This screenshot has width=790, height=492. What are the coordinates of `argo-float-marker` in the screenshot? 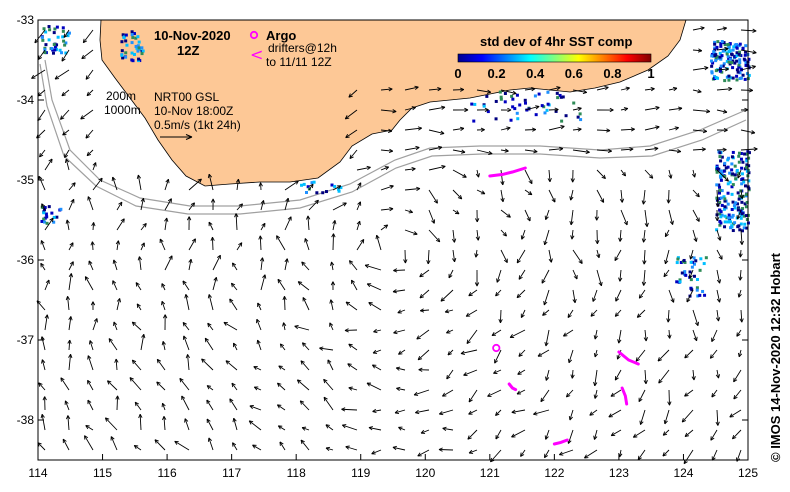 It's located at (496, 348).